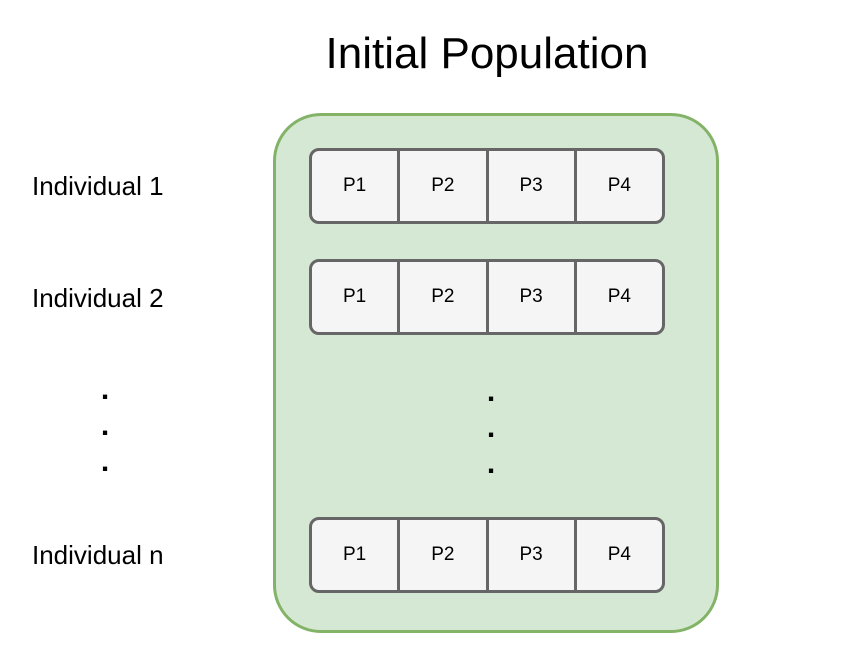 The image size is (854, 650). I want to click on individual-2-chromosome: P1 P2 P3 P4, so click(487, 297).